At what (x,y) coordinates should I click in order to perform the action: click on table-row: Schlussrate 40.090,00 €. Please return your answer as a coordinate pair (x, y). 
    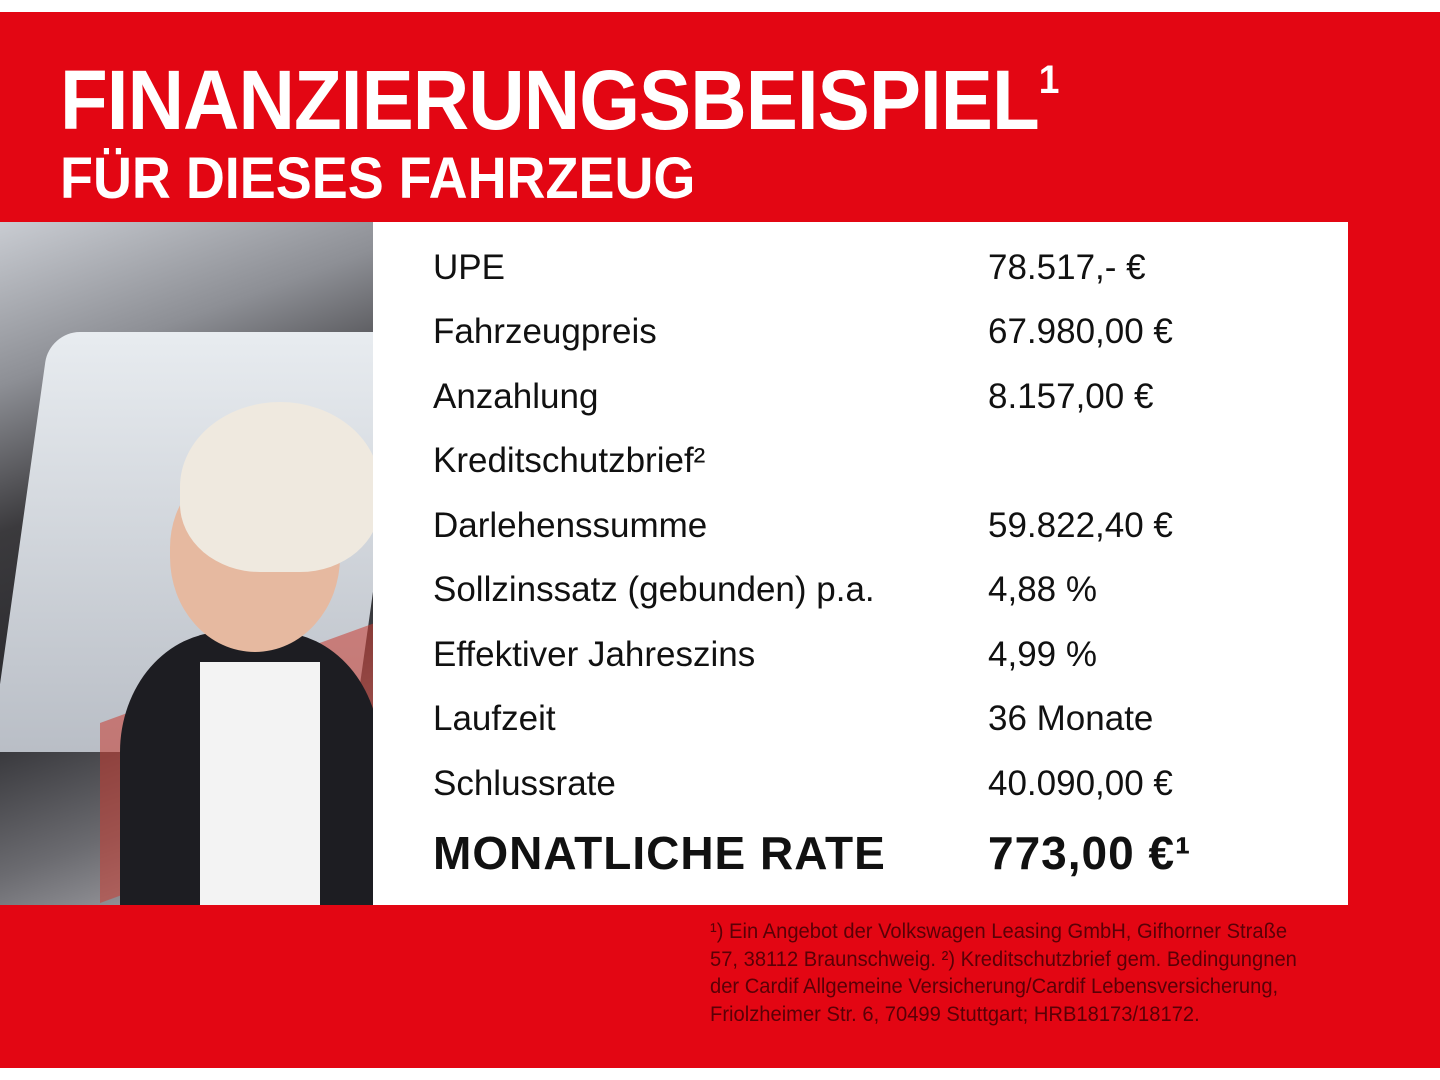
    Looking at the image, I should click on (803, 784).